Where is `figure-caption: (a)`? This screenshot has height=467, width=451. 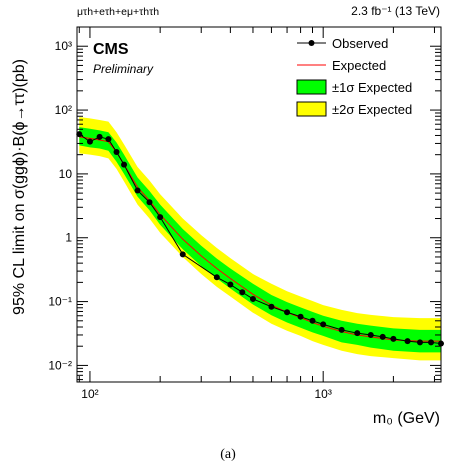 figure-caption: (a) is located at coordinates (228, 454).